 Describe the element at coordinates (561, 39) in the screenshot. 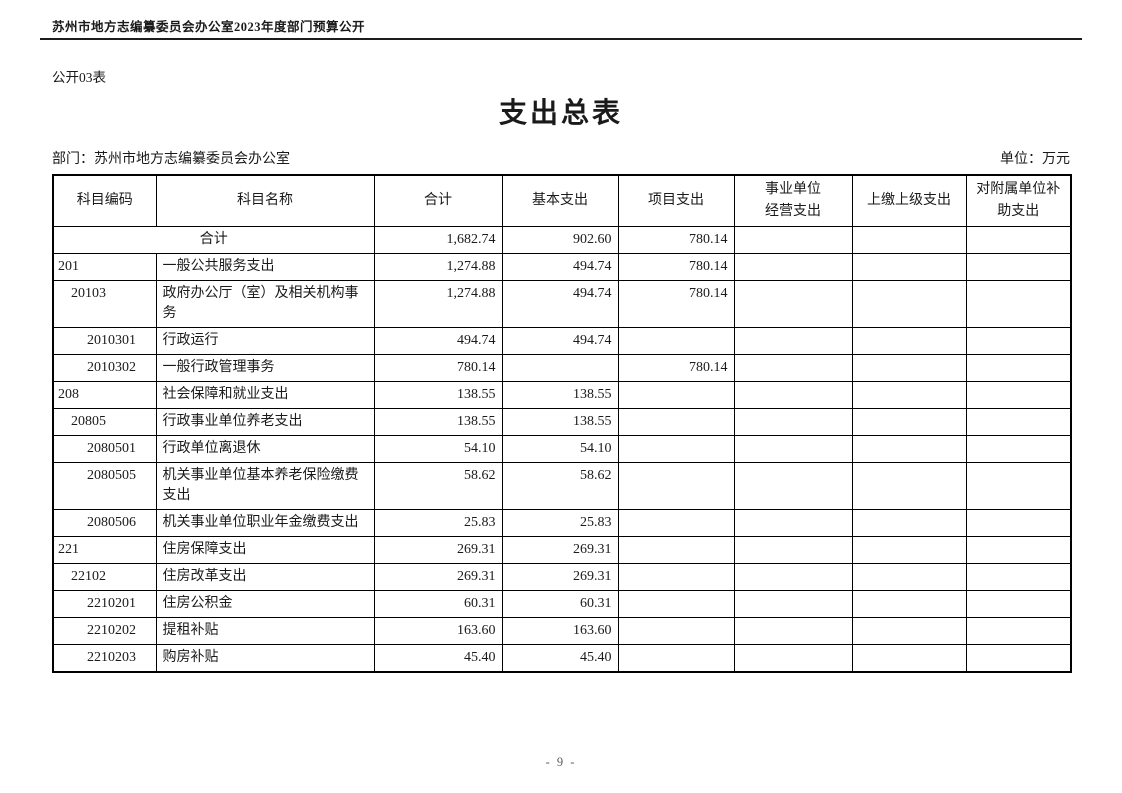

I see `header-rule` at that location.